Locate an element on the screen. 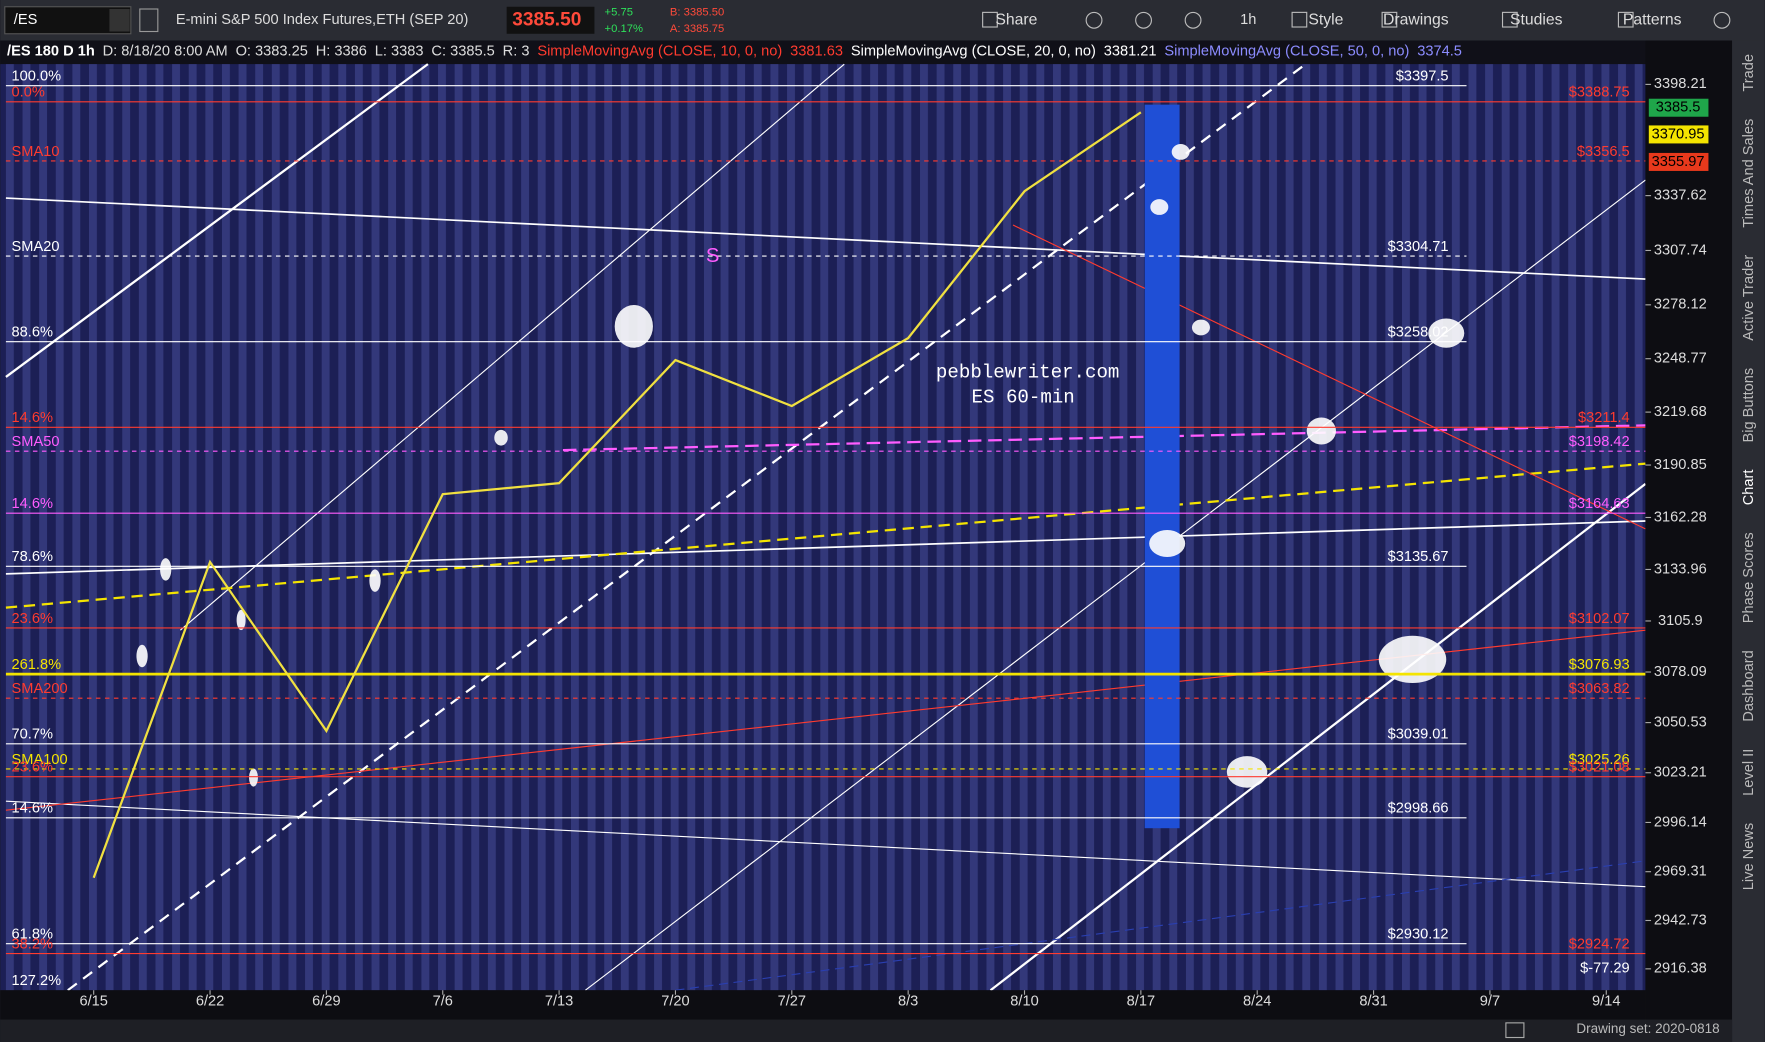  price-tick-label: 3219.68 is located at coordinates (1680, 412).